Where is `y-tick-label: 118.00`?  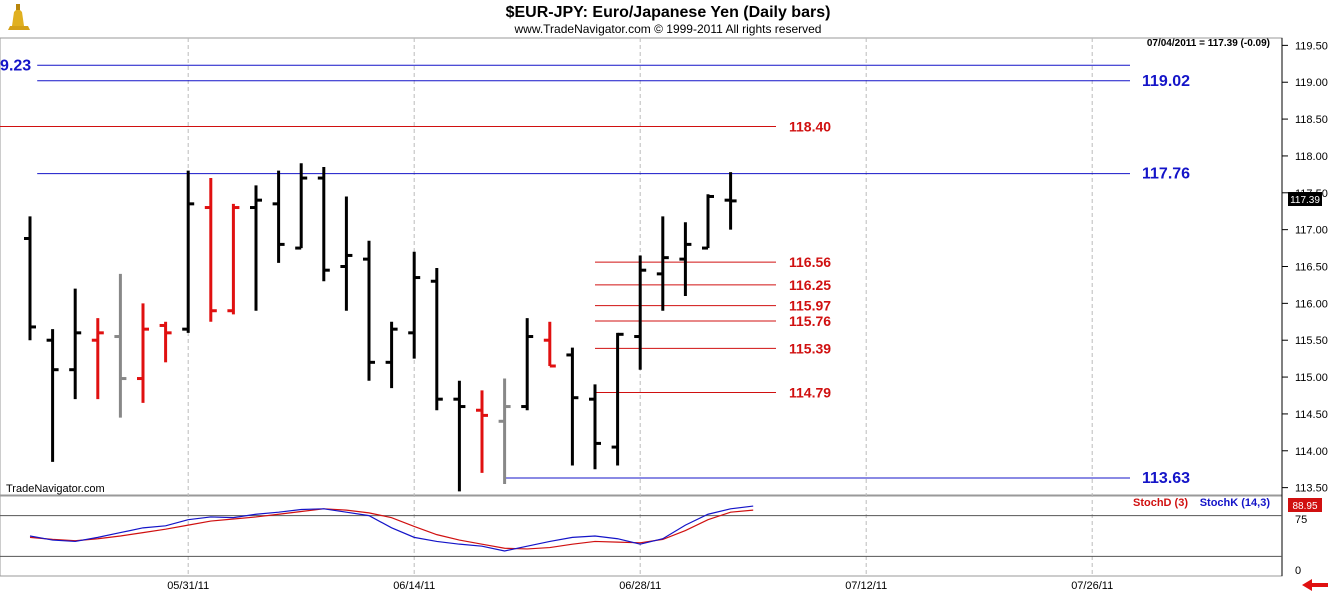 y-tick-label: 118.00 is located at coordinates (1311, 157).